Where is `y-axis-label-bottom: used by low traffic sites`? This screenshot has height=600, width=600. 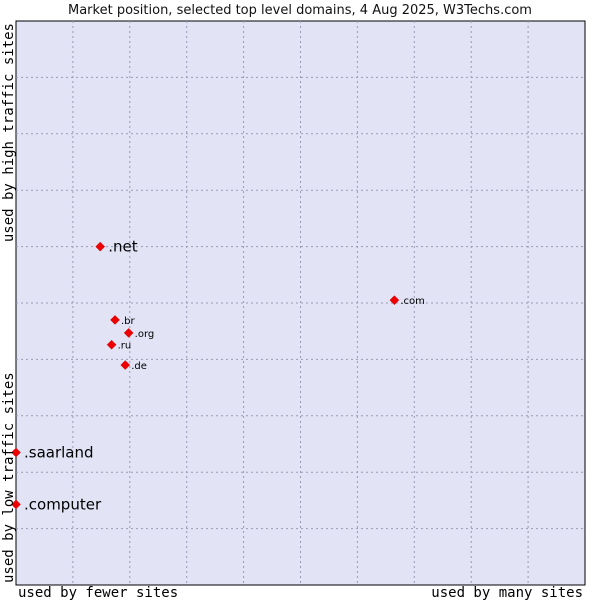 y-axis-label-bottom: used by low traffic sites is located at coordinates (9, 477).